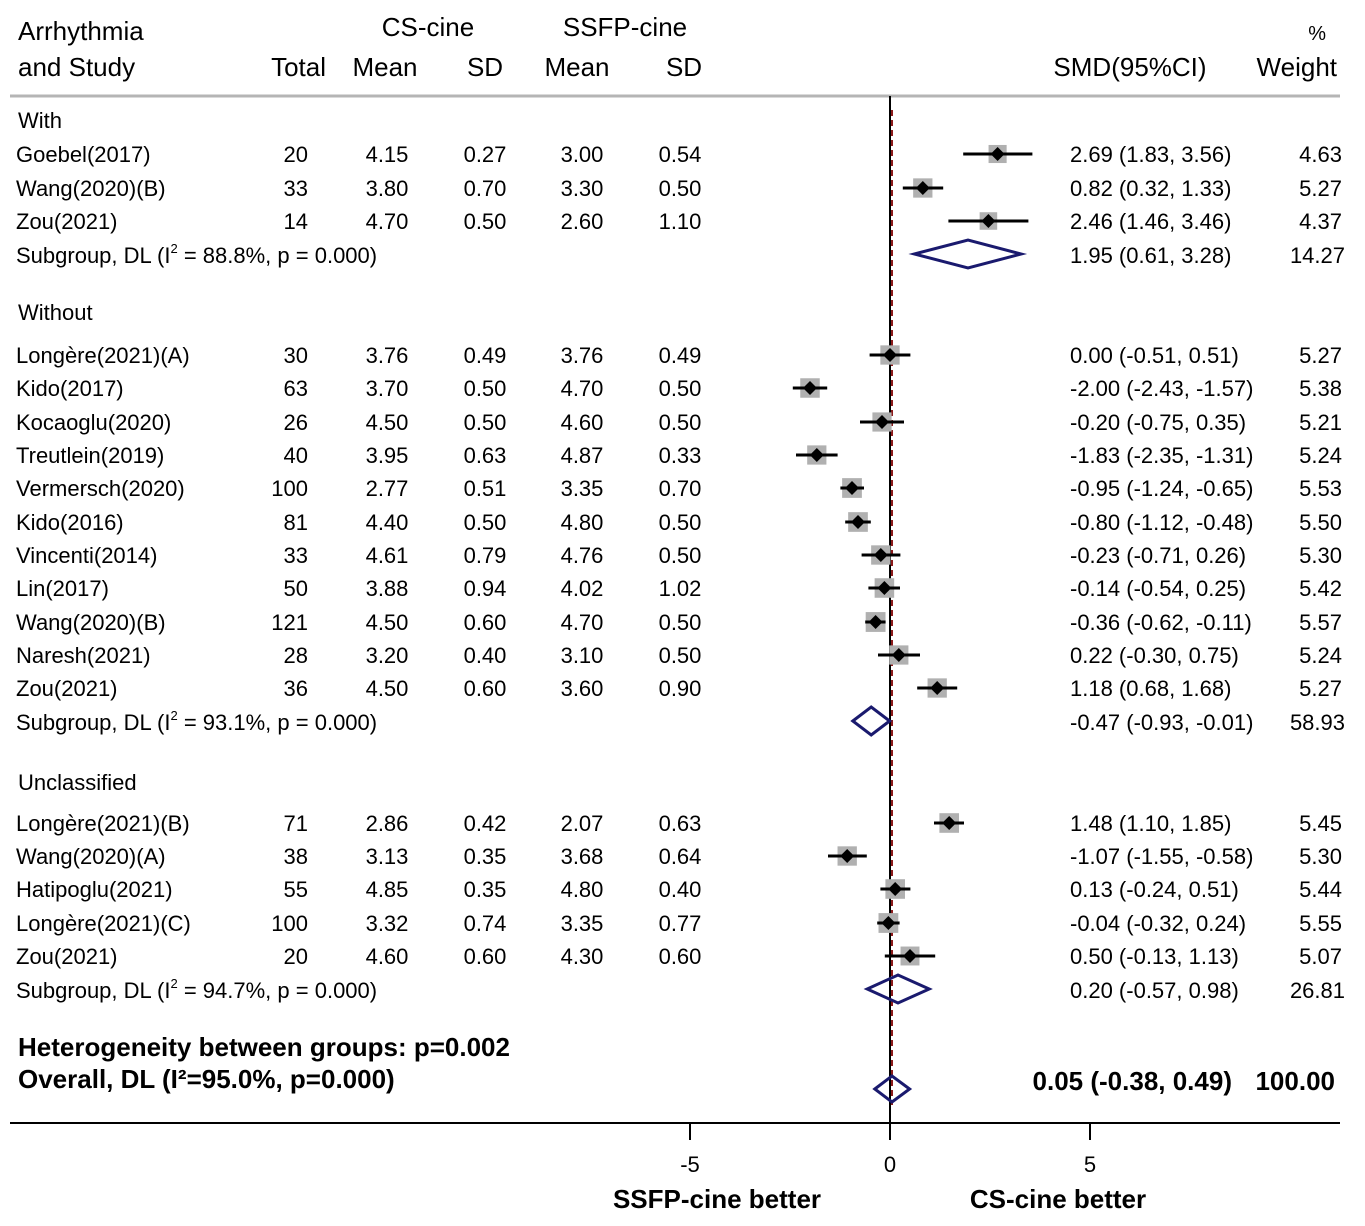  Describe the element at coordinates (582, 422) in the screenshot. I see `mean-ssfp-value: 4.60` at that location.